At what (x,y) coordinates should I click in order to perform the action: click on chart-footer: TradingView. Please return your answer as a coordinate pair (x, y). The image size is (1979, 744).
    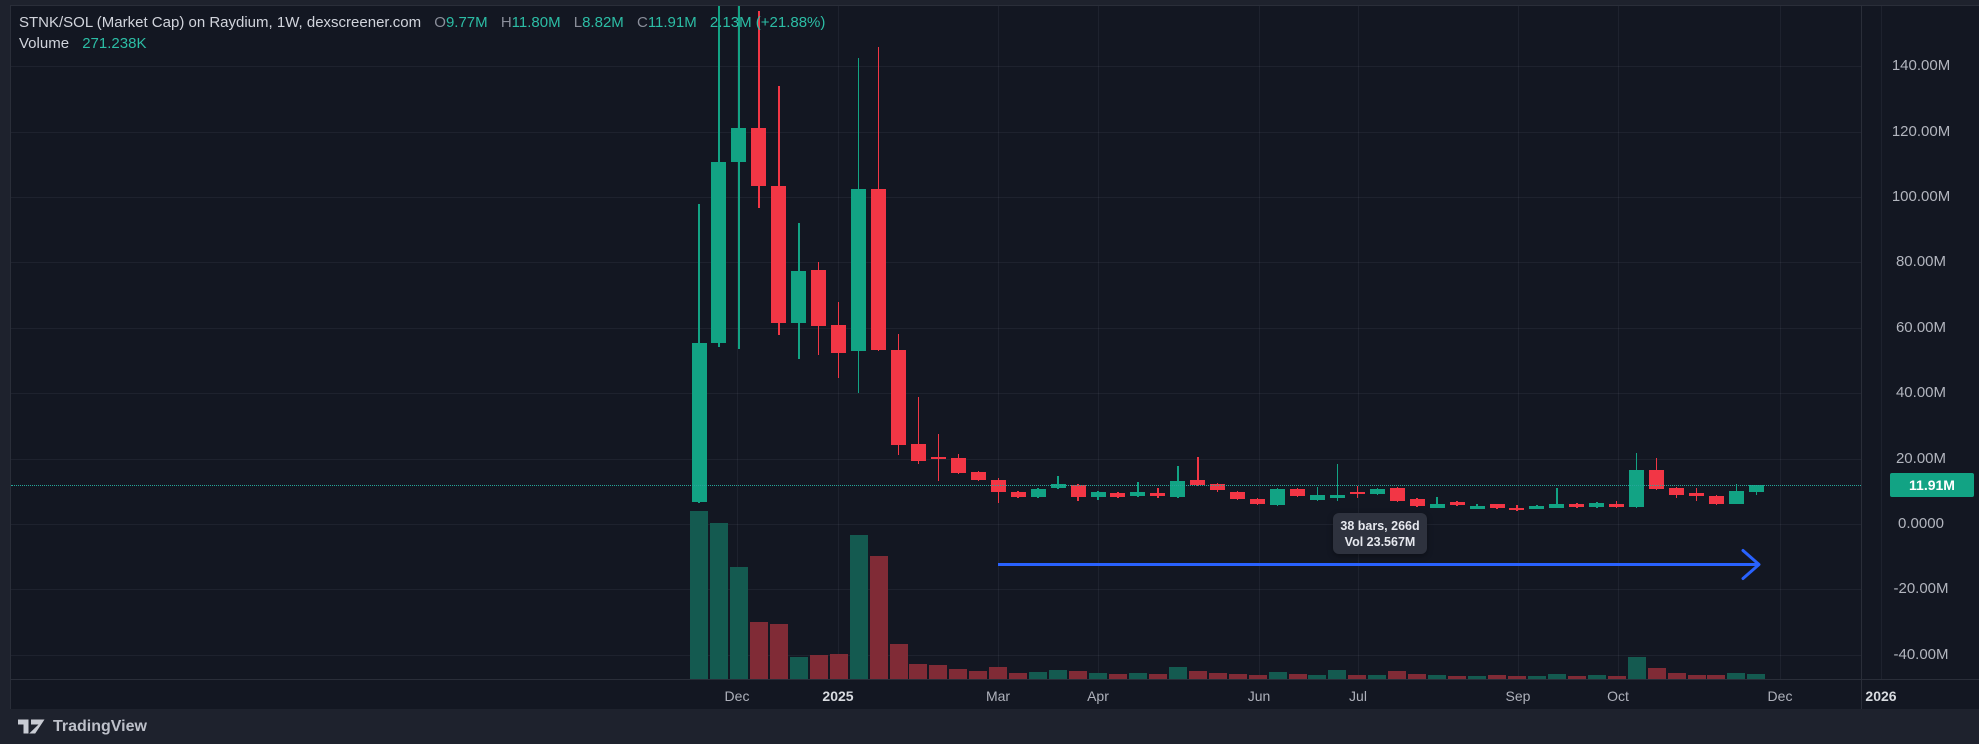
    Looking at the image, I should click on (989, 726).